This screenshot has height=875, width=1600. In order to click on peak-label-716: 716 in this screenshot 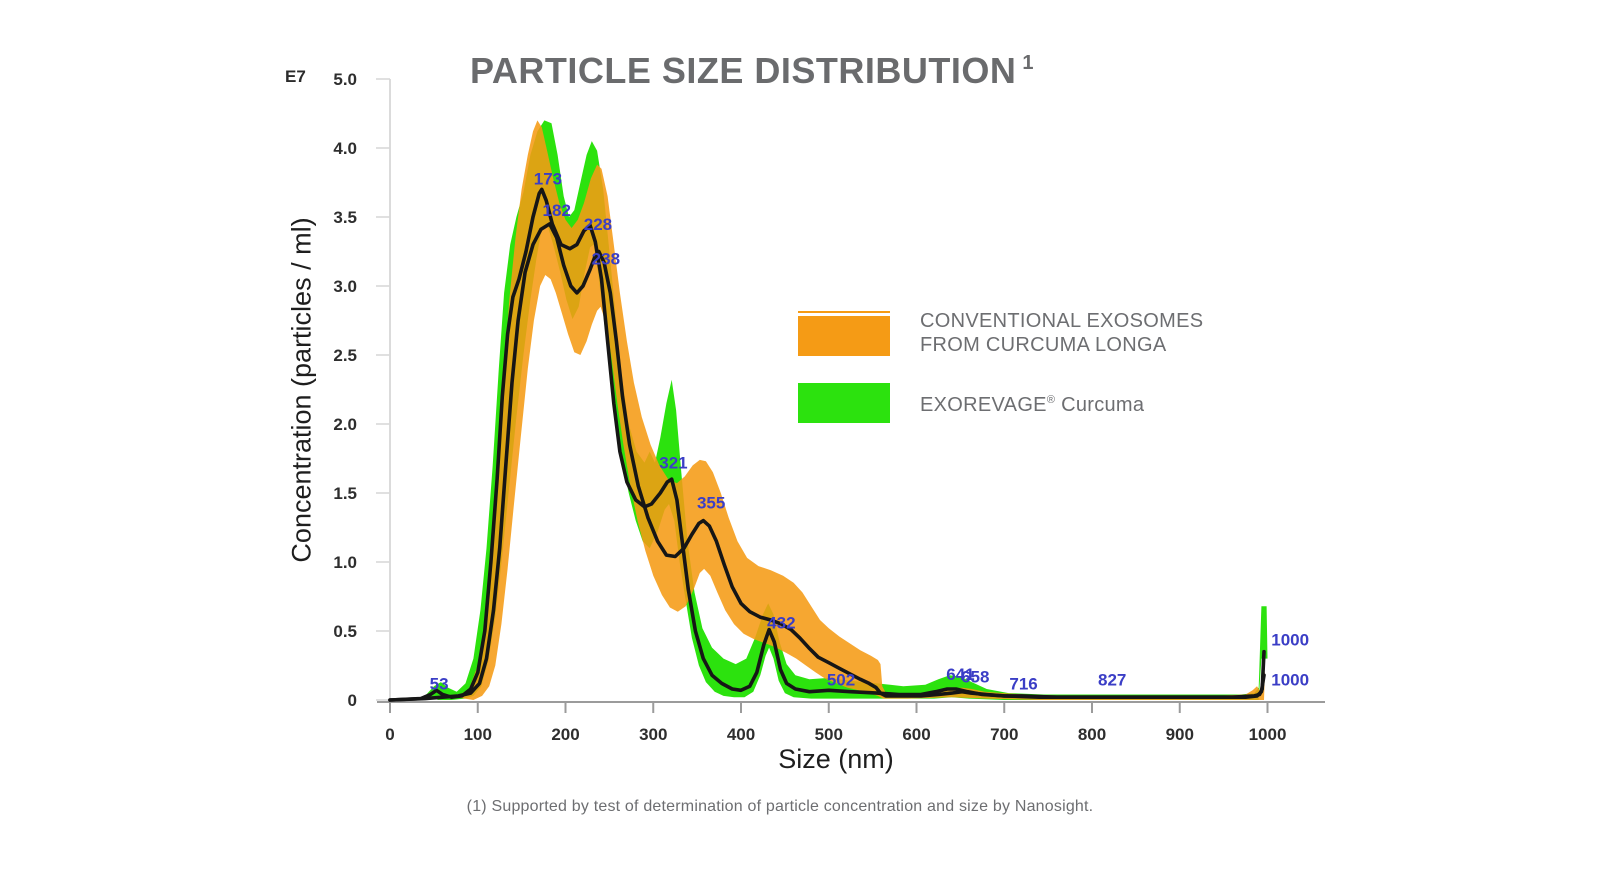, I will do `click(1023, 683)`.